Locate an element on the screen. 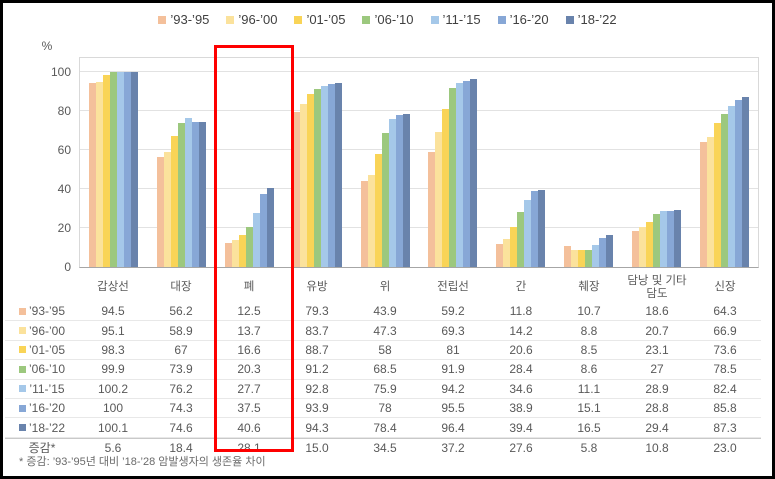  legend-item: ’18-’22 is located at coordinates (591, 19).